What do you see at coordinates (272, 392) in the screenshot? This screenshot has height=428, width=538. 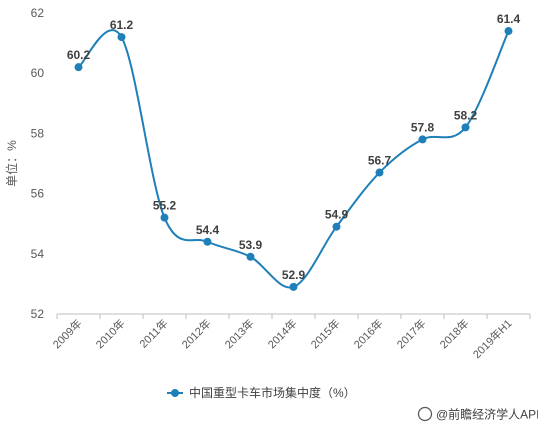 I see `legend-label: 中国重型卡车市场集中度（%）` at bounding box center [272, 392].